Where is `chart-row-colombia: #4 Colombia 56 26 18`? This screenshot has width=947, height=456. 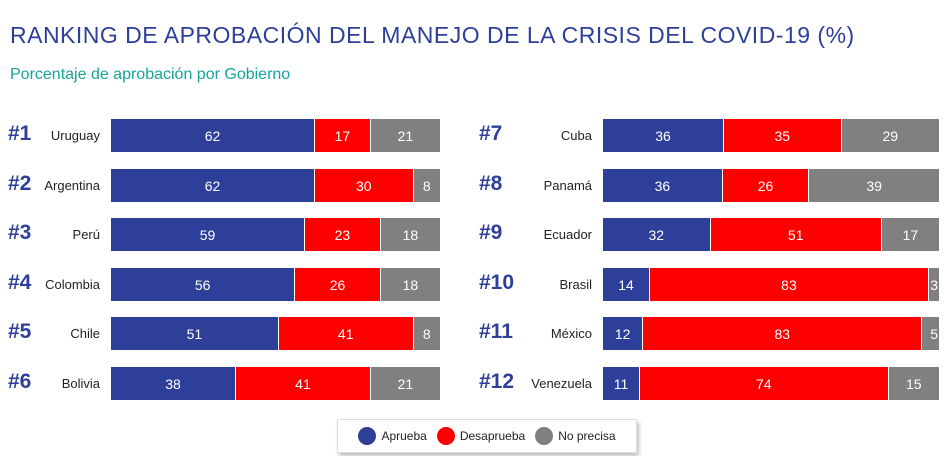
chart-row-colombia: #4 Colombia 56 26 18 is located at coordinates (473, 285).